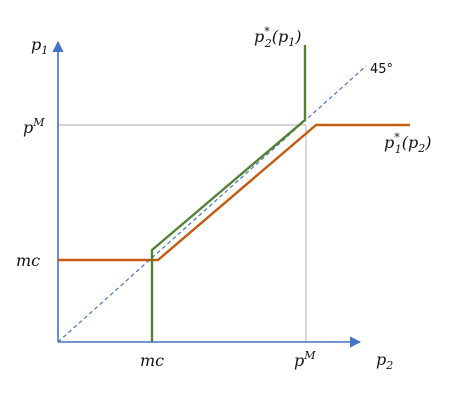 The width and height of the screenshot is (462, 410). I want to click on y-tick-pm: pM, so click(34, 126).